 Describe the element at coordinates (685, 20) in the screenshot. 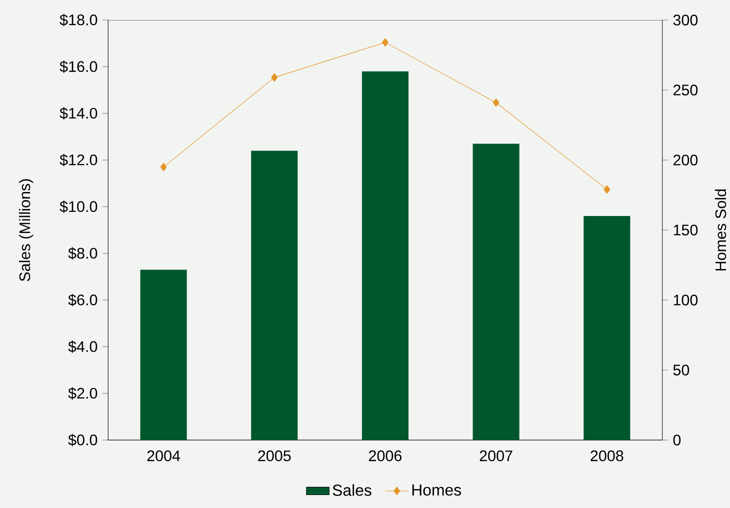

I see `y2-tick-label: 300` at that location.